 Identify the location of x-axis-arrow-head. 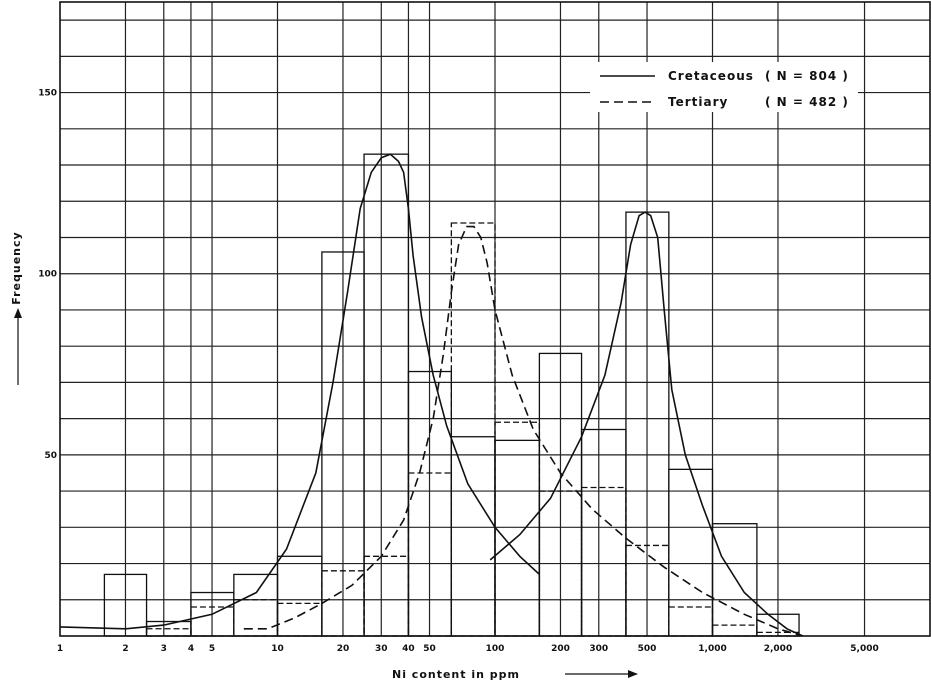
(633, 674).